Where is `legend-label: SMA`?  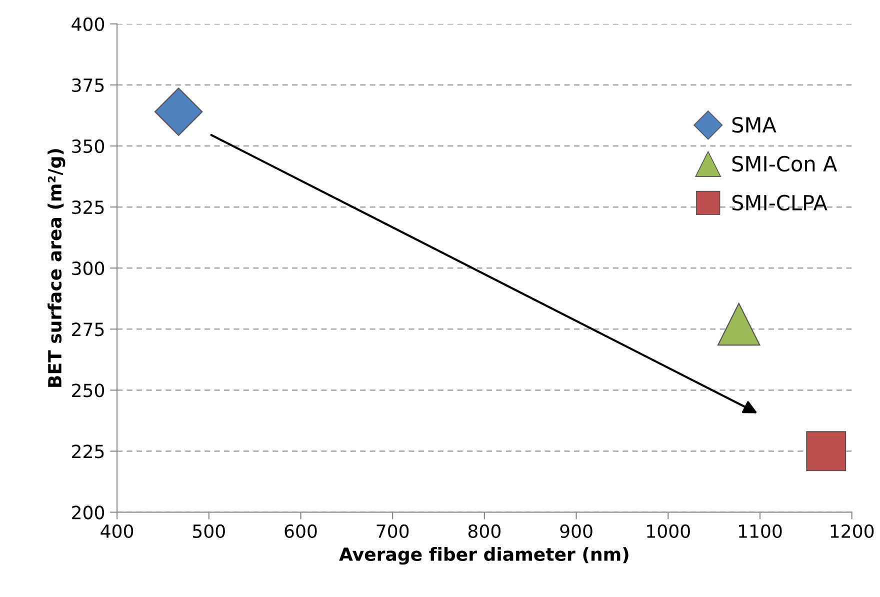 legend-label: SMA is located at coordinates (754, 124).